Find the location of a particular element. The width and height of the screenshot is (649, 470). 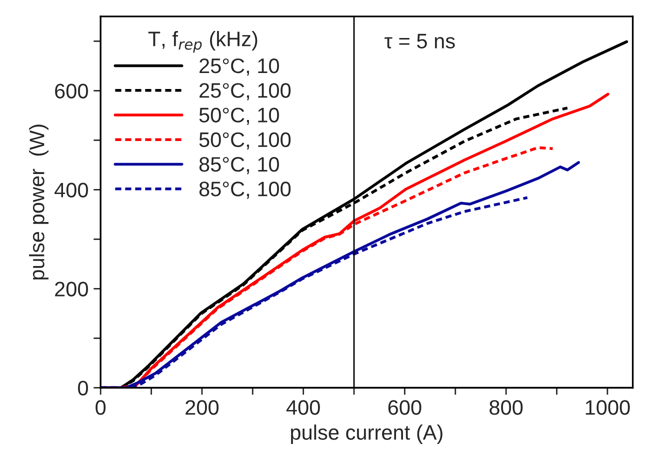

legend-title: T, f$_{rep}$ (kHz) is located at coordinates (203, 42).